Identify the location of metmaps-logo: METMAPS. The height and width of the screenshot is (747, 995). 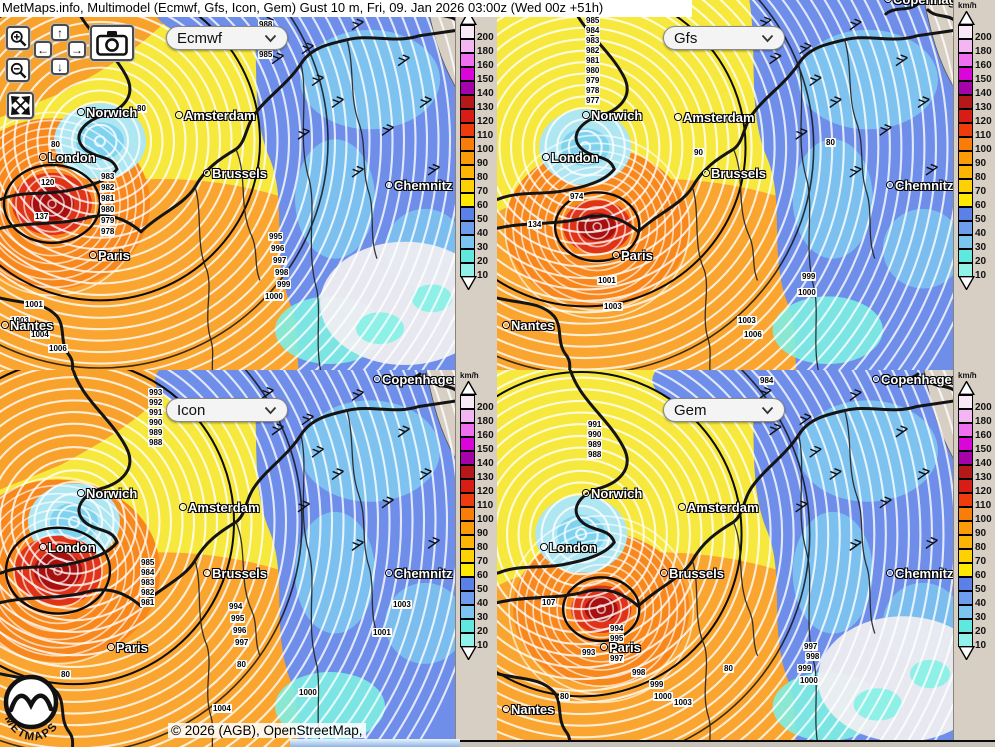
(34, 710).